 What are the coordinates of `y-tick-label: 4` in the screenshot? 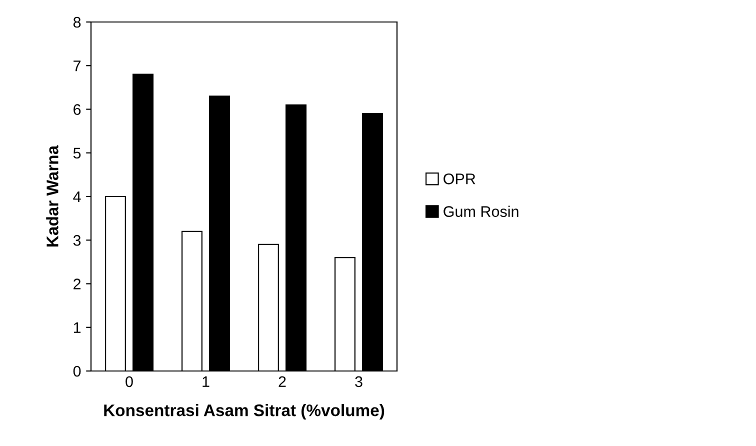 It's located at (77, 197).